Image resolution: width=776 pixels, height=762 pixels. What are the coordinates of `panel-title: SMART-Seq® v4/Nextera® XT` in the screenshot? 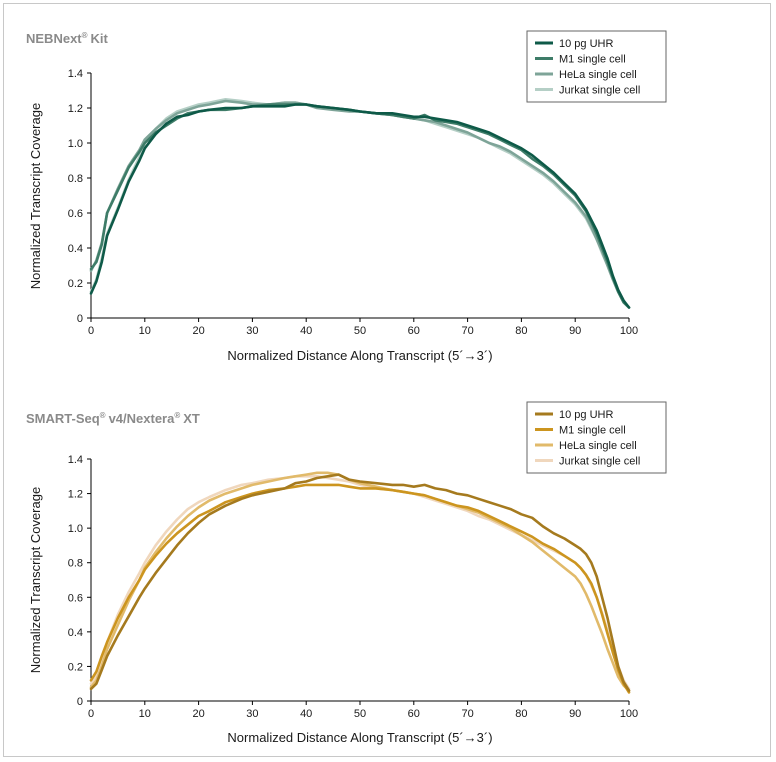 It's located at (113, 418).